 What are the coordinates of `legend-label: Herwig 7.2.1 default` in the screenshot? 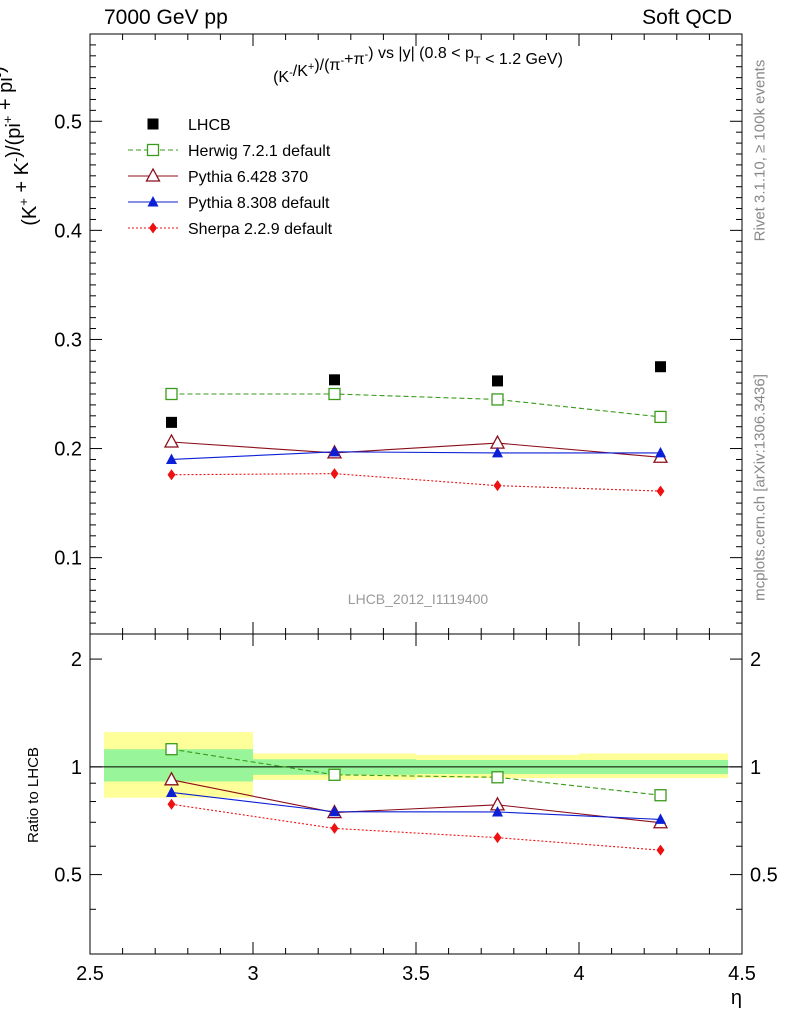 It's located at (259, 151).